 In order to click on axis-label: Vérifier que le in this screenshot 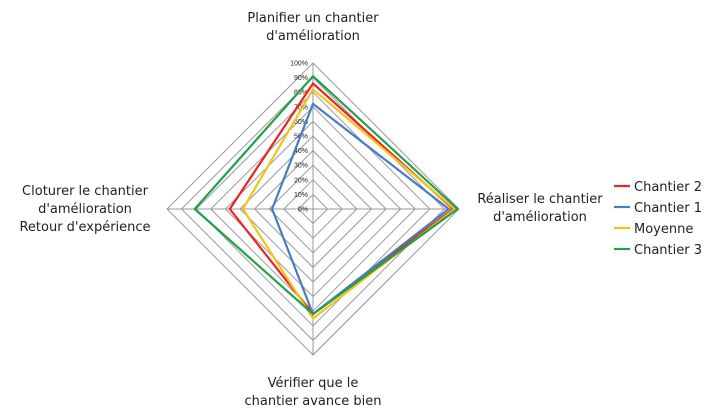, I will do `click(313, 383)`.